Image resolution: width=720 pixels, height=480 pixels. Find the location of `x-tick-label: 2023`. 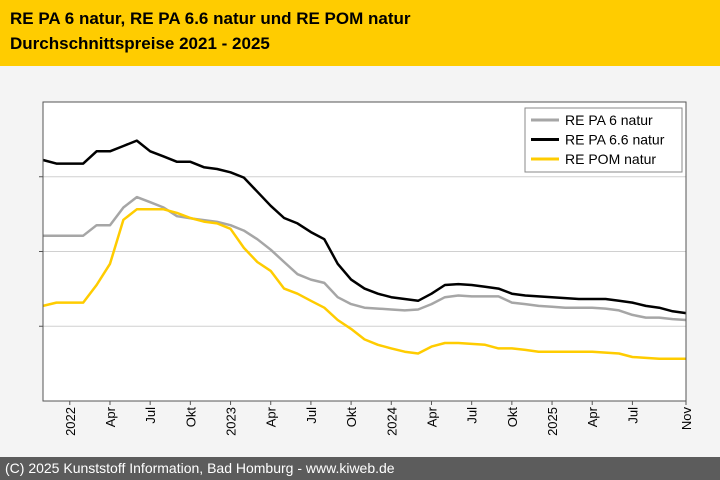

x-tick-label: 2023 is located at coordinates (231, 421).